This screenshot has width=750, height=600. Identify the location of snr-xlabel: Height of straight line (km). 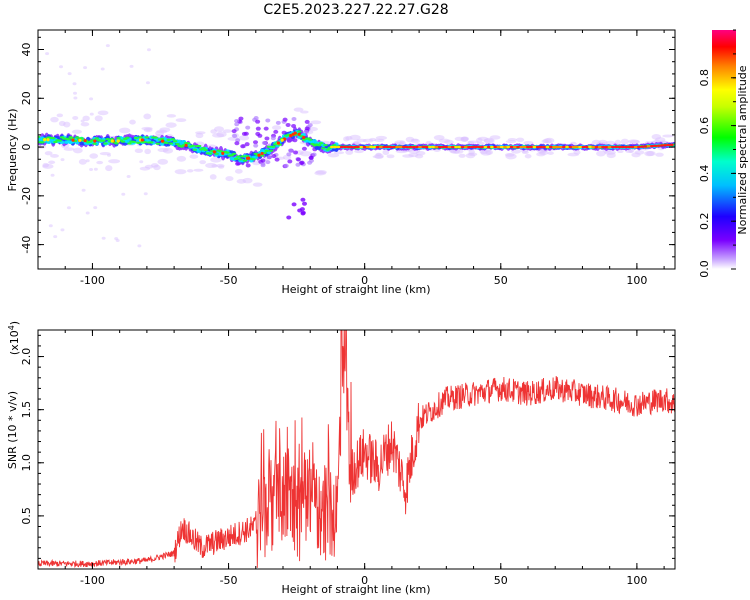
(355, 589).